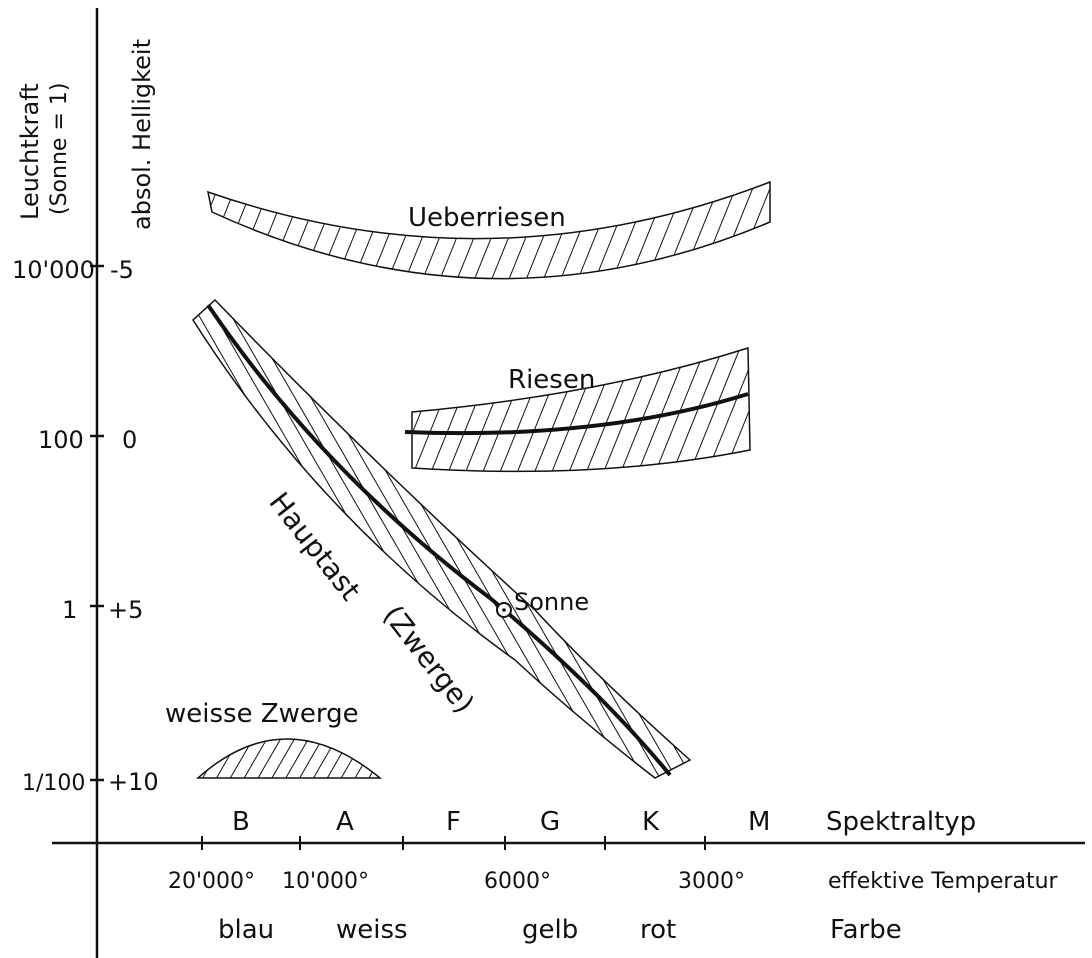  Describe the element at coordinates (487, 218) in the screenshot. I see `supergiants-label: Ueberriesen` at that location.